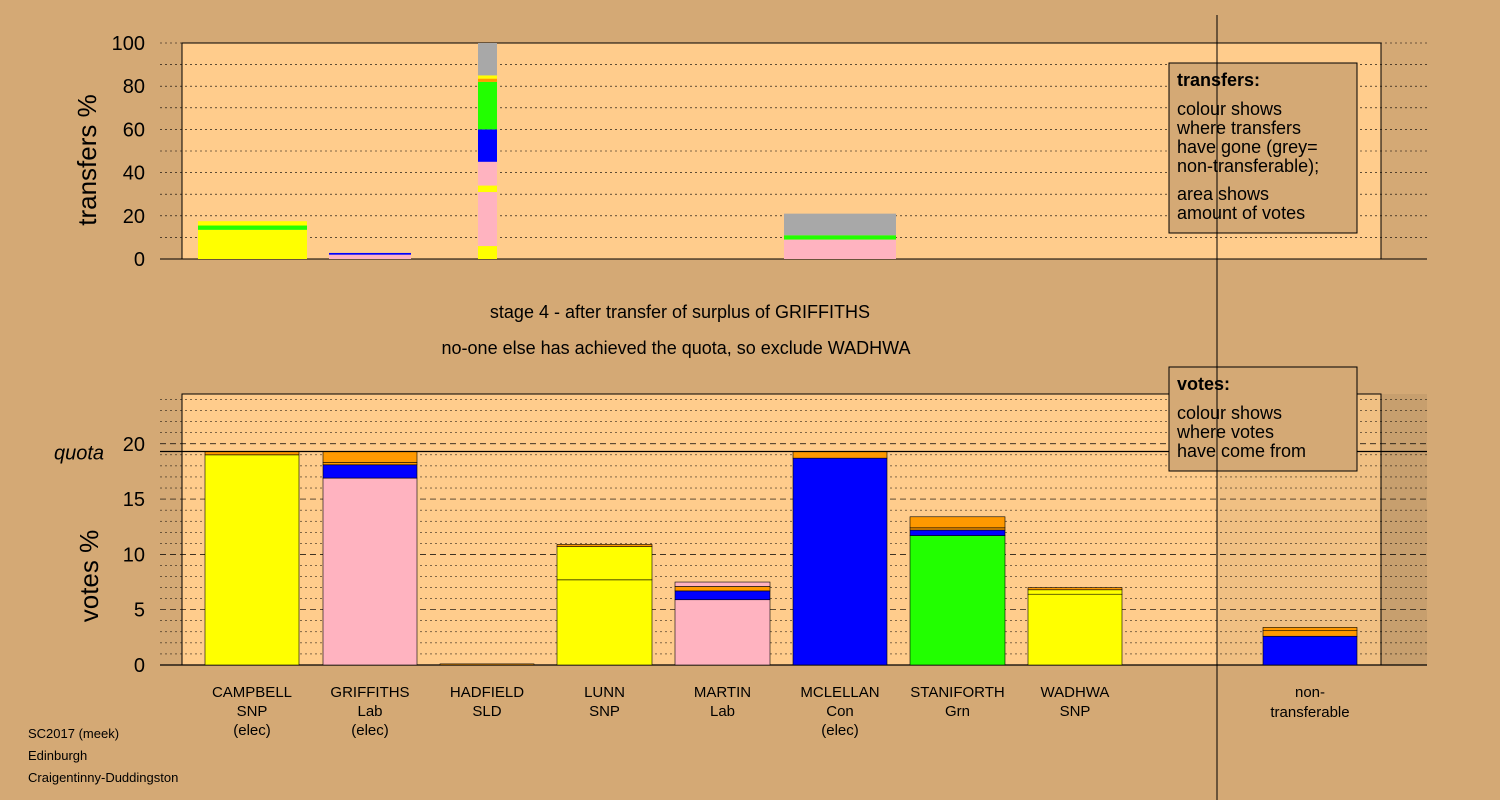 The height and width of the screenshot is (800, 1500). I want to click on votes-legend-line: have come from, so click(1241, 451).